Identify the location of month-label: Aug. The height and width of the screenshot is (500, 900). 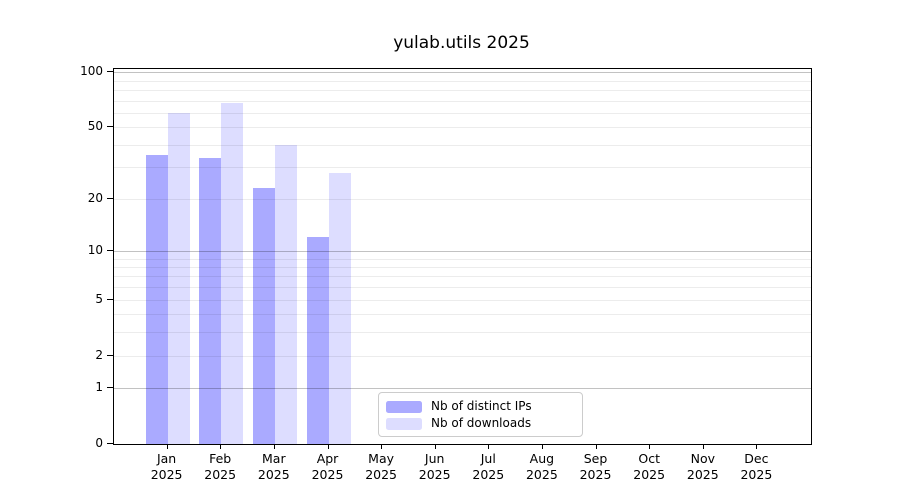
(542, 458).